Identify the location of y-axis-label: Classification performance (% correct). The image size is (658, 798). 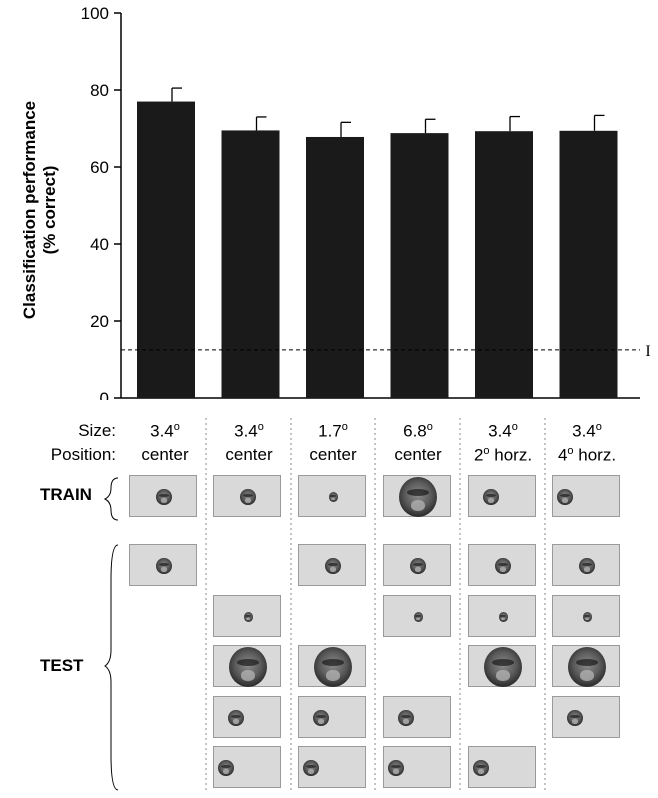
(40, 210).